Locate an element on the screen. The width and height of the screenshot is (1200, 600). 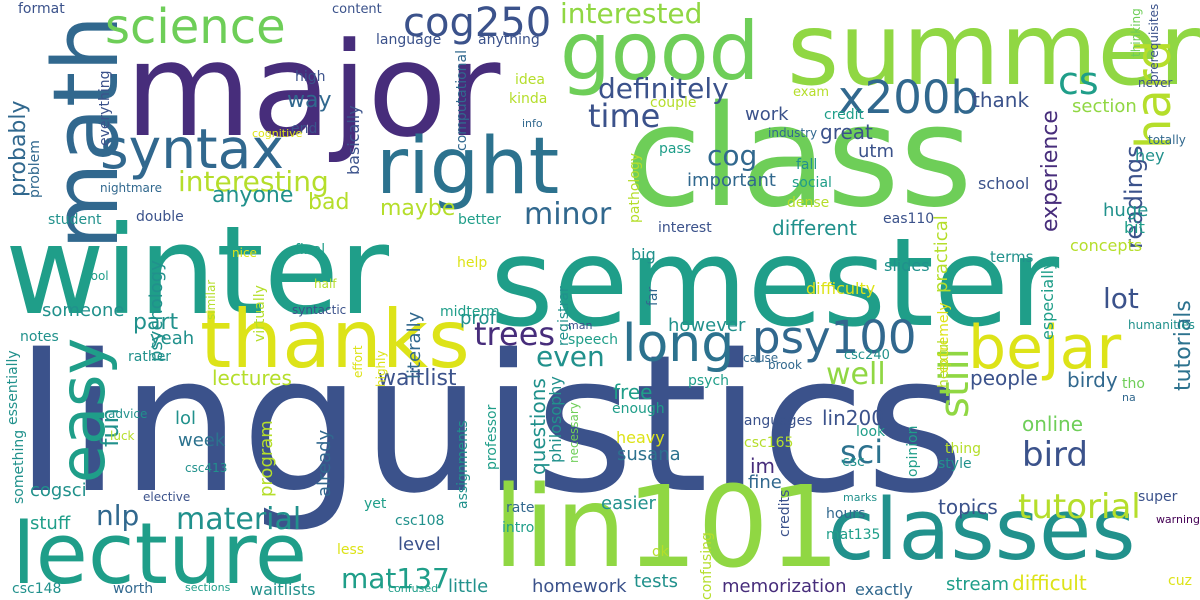
cloud-word: someone is located at coordinates (83, 310).